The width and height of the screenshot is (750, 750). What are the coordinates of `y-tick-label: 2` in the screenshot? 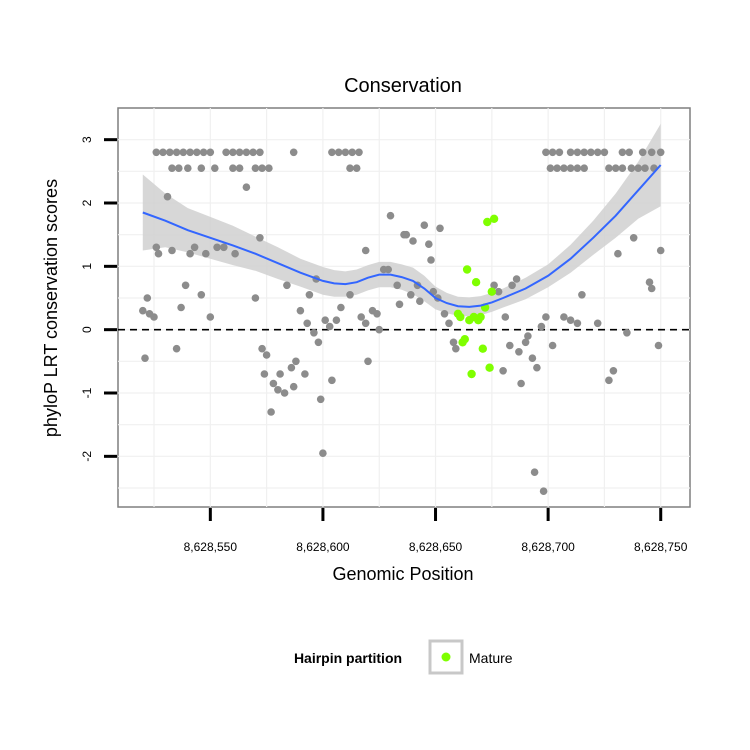 It's located at (87, 202).